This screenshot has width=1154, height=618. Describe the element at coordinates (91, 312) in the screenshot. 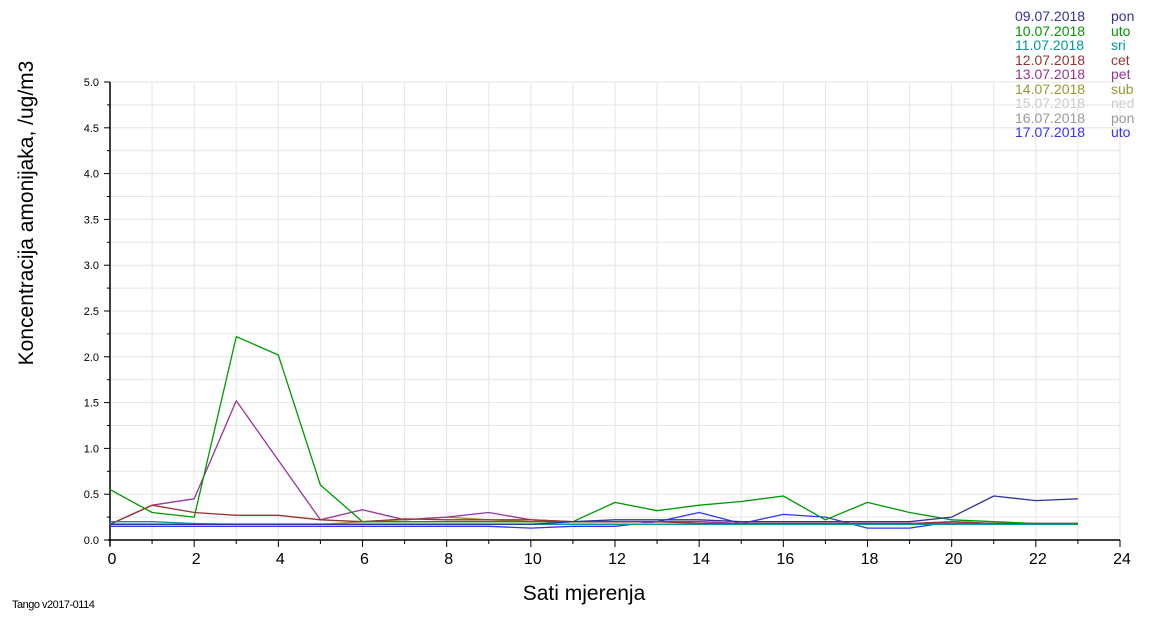

I see `y-tick-label: 2.5` at that location.